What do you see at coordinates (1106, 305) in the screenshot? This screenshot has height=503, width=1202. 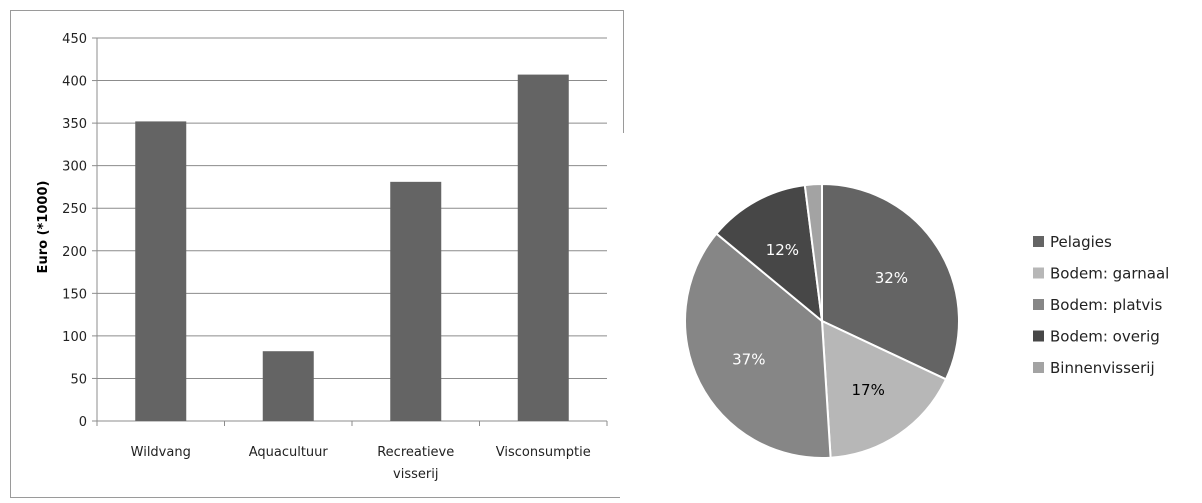 I see `legend-label: Bodem: platvis` at bounding box center [1106, 305].